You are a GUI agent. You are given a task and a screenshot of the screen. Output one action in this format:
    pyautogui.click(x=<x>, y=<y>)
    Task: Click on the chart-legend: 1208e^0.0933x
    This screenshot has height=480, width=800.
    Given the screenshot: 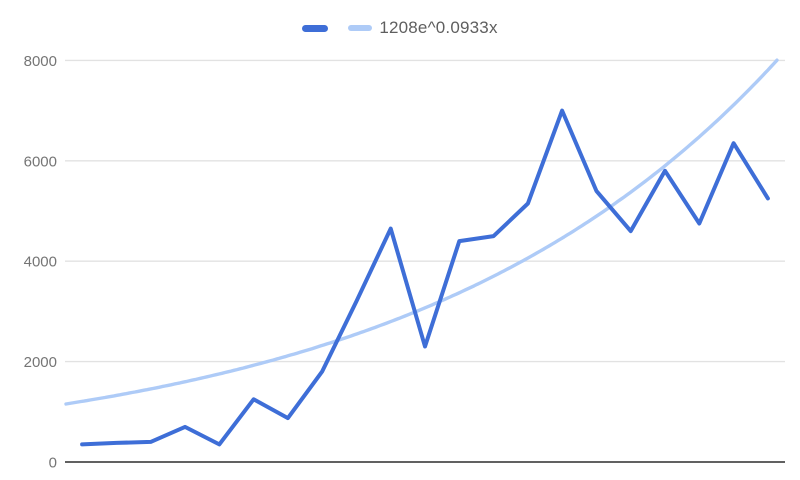 What is the action you would take?
    pyautogui.click(x=400, y=27)
    